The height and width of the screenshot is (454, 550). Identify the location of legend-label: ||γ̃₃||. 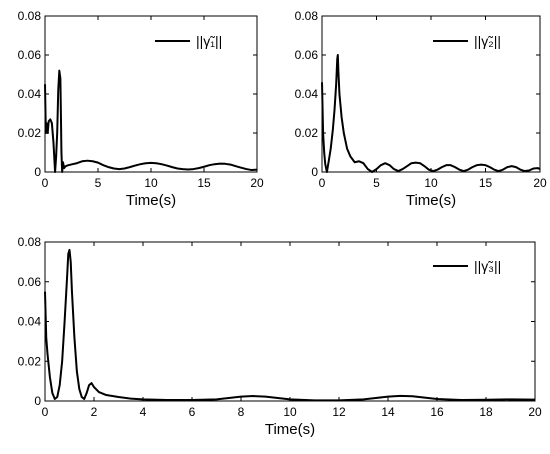
(487, 266).